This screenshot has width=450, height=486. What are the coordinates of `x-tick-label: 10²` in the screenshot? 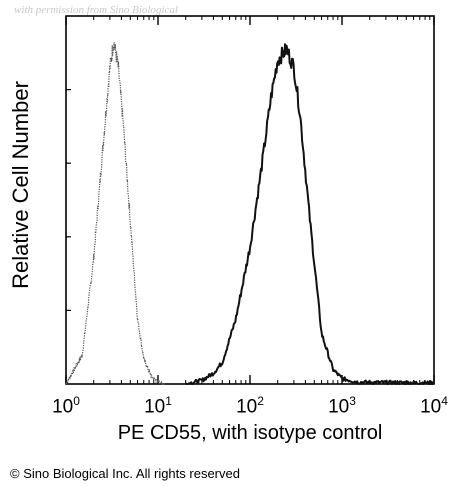 It's located at (250, 406).